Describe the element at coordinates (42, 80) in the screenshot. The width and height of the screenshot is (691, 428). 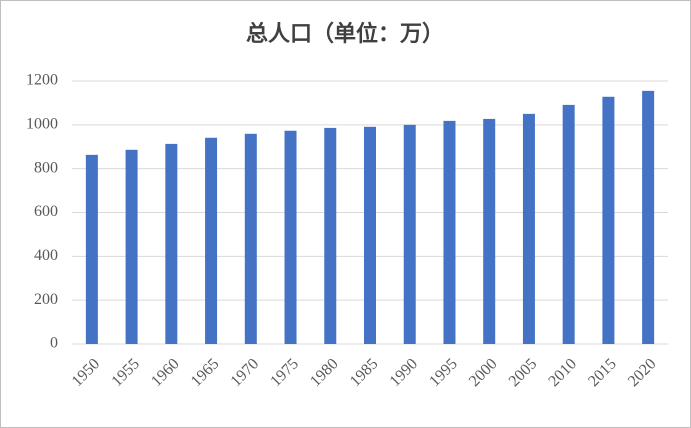
I see `y-tick-label: 1200` at that location.